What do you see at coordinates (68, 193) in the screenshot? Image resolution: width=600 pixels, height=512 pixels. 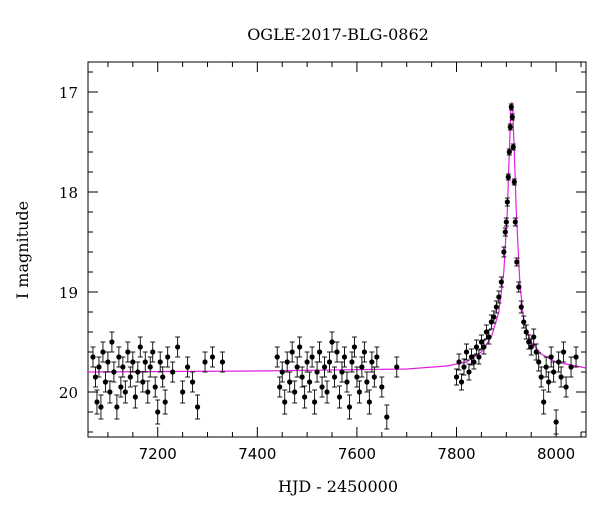 I see `y-tick-label: 18` at bounding box center [68, 193].